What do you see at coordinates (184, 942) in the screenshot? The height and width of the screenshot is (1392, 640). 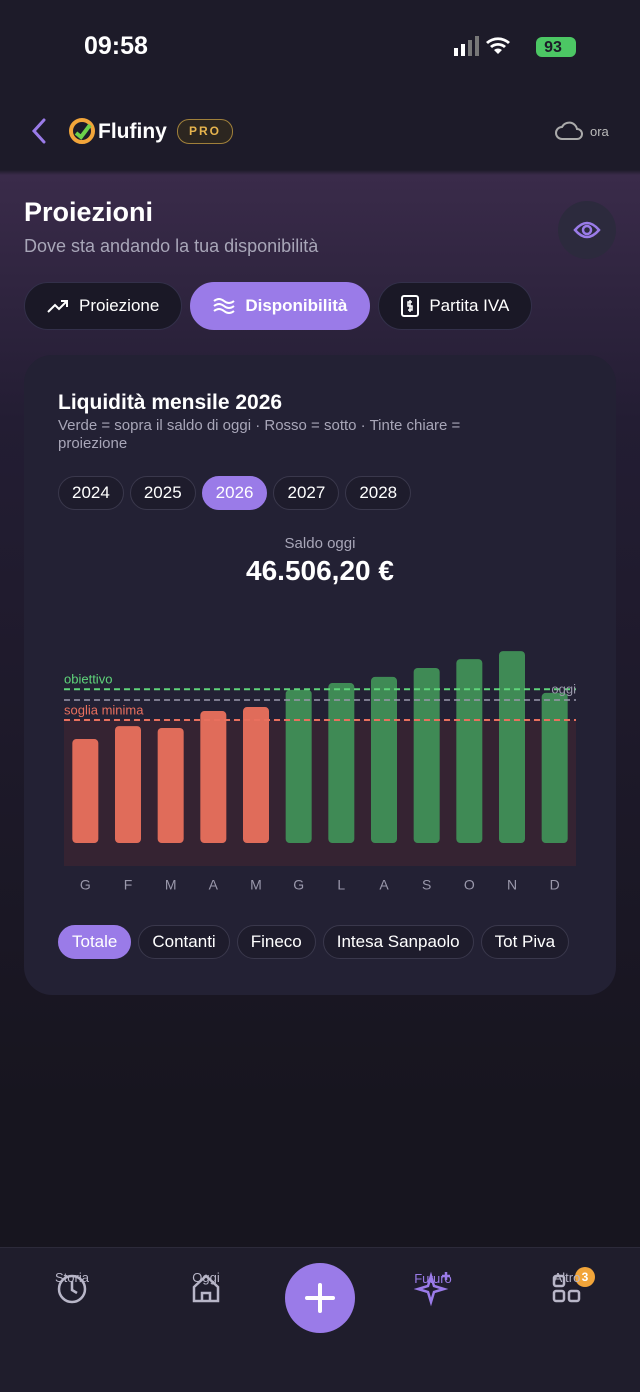 I see `account-chip: Contanti` at bounding box center [184, 942].